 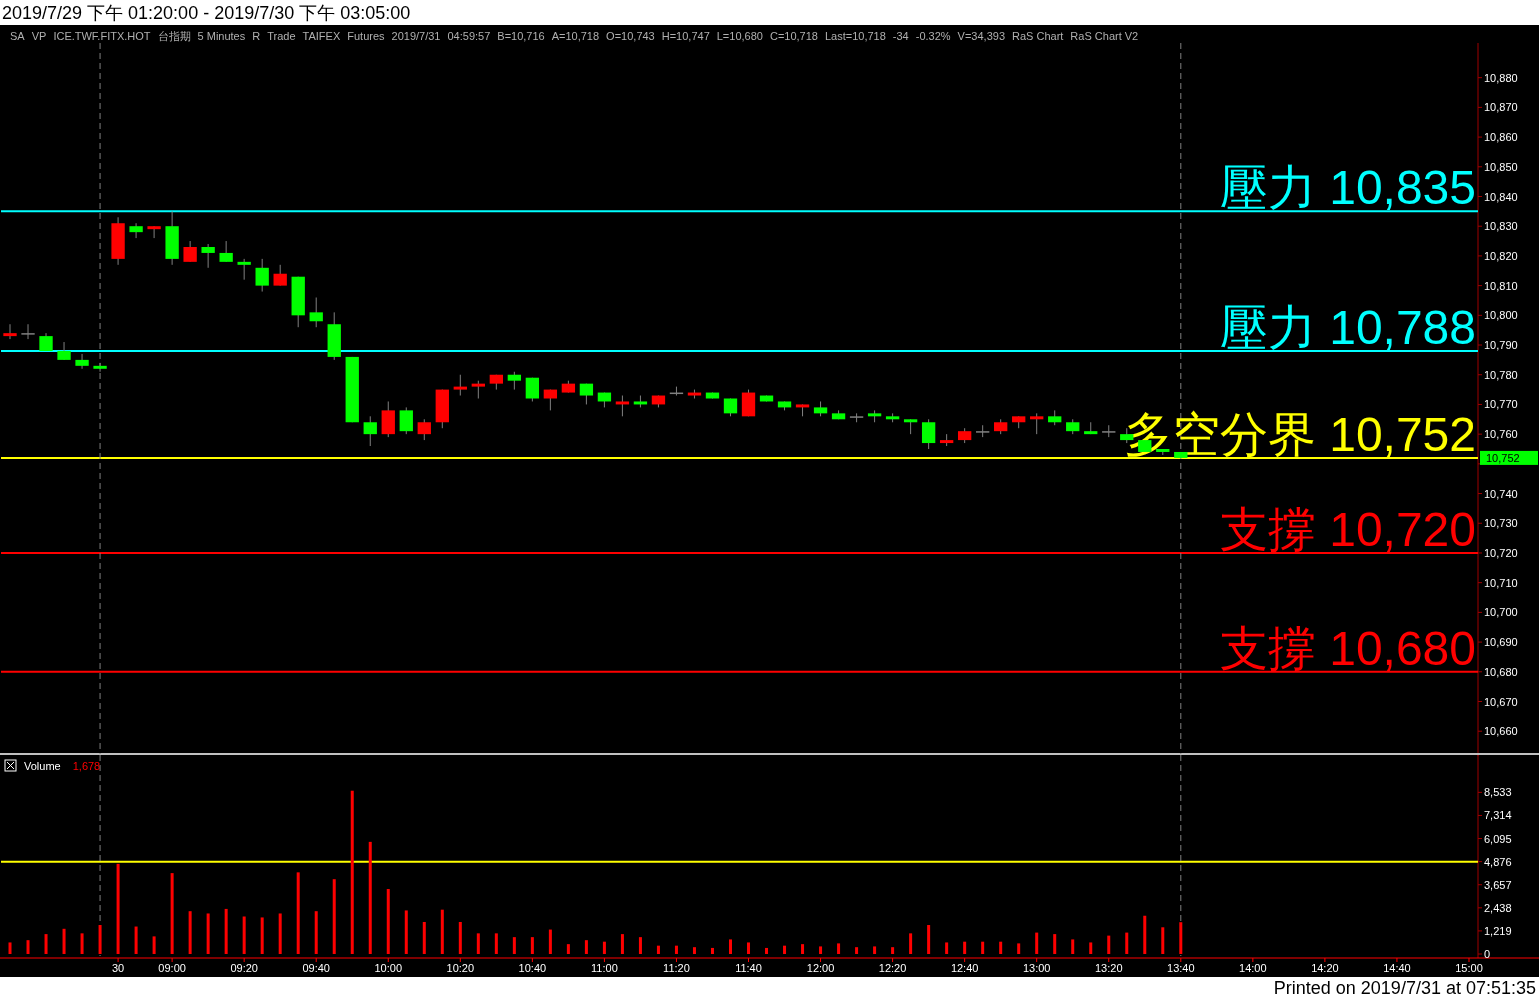 What do you see at coordinates (1498, 815) in the screenshot?
I see `y-tick-label: 7,314` at bounding box center [1498, 815].